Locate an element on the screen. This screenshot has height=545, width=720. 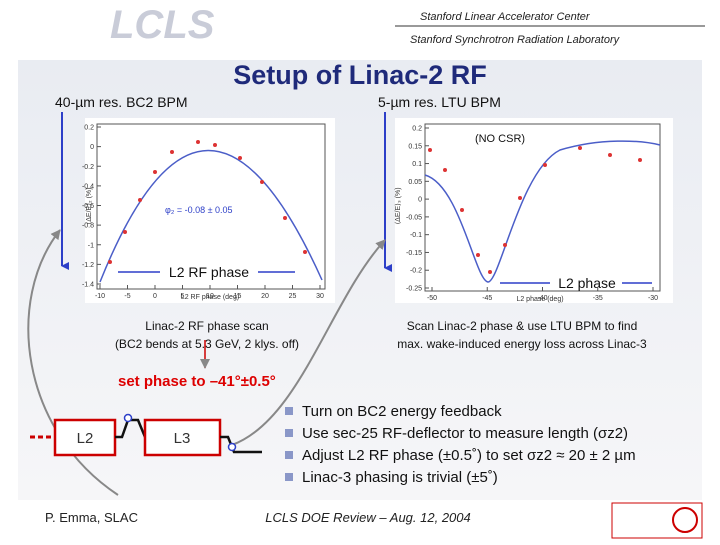
right-label: 5-µm res. LTU BPM is located at coordinates (439, 102).